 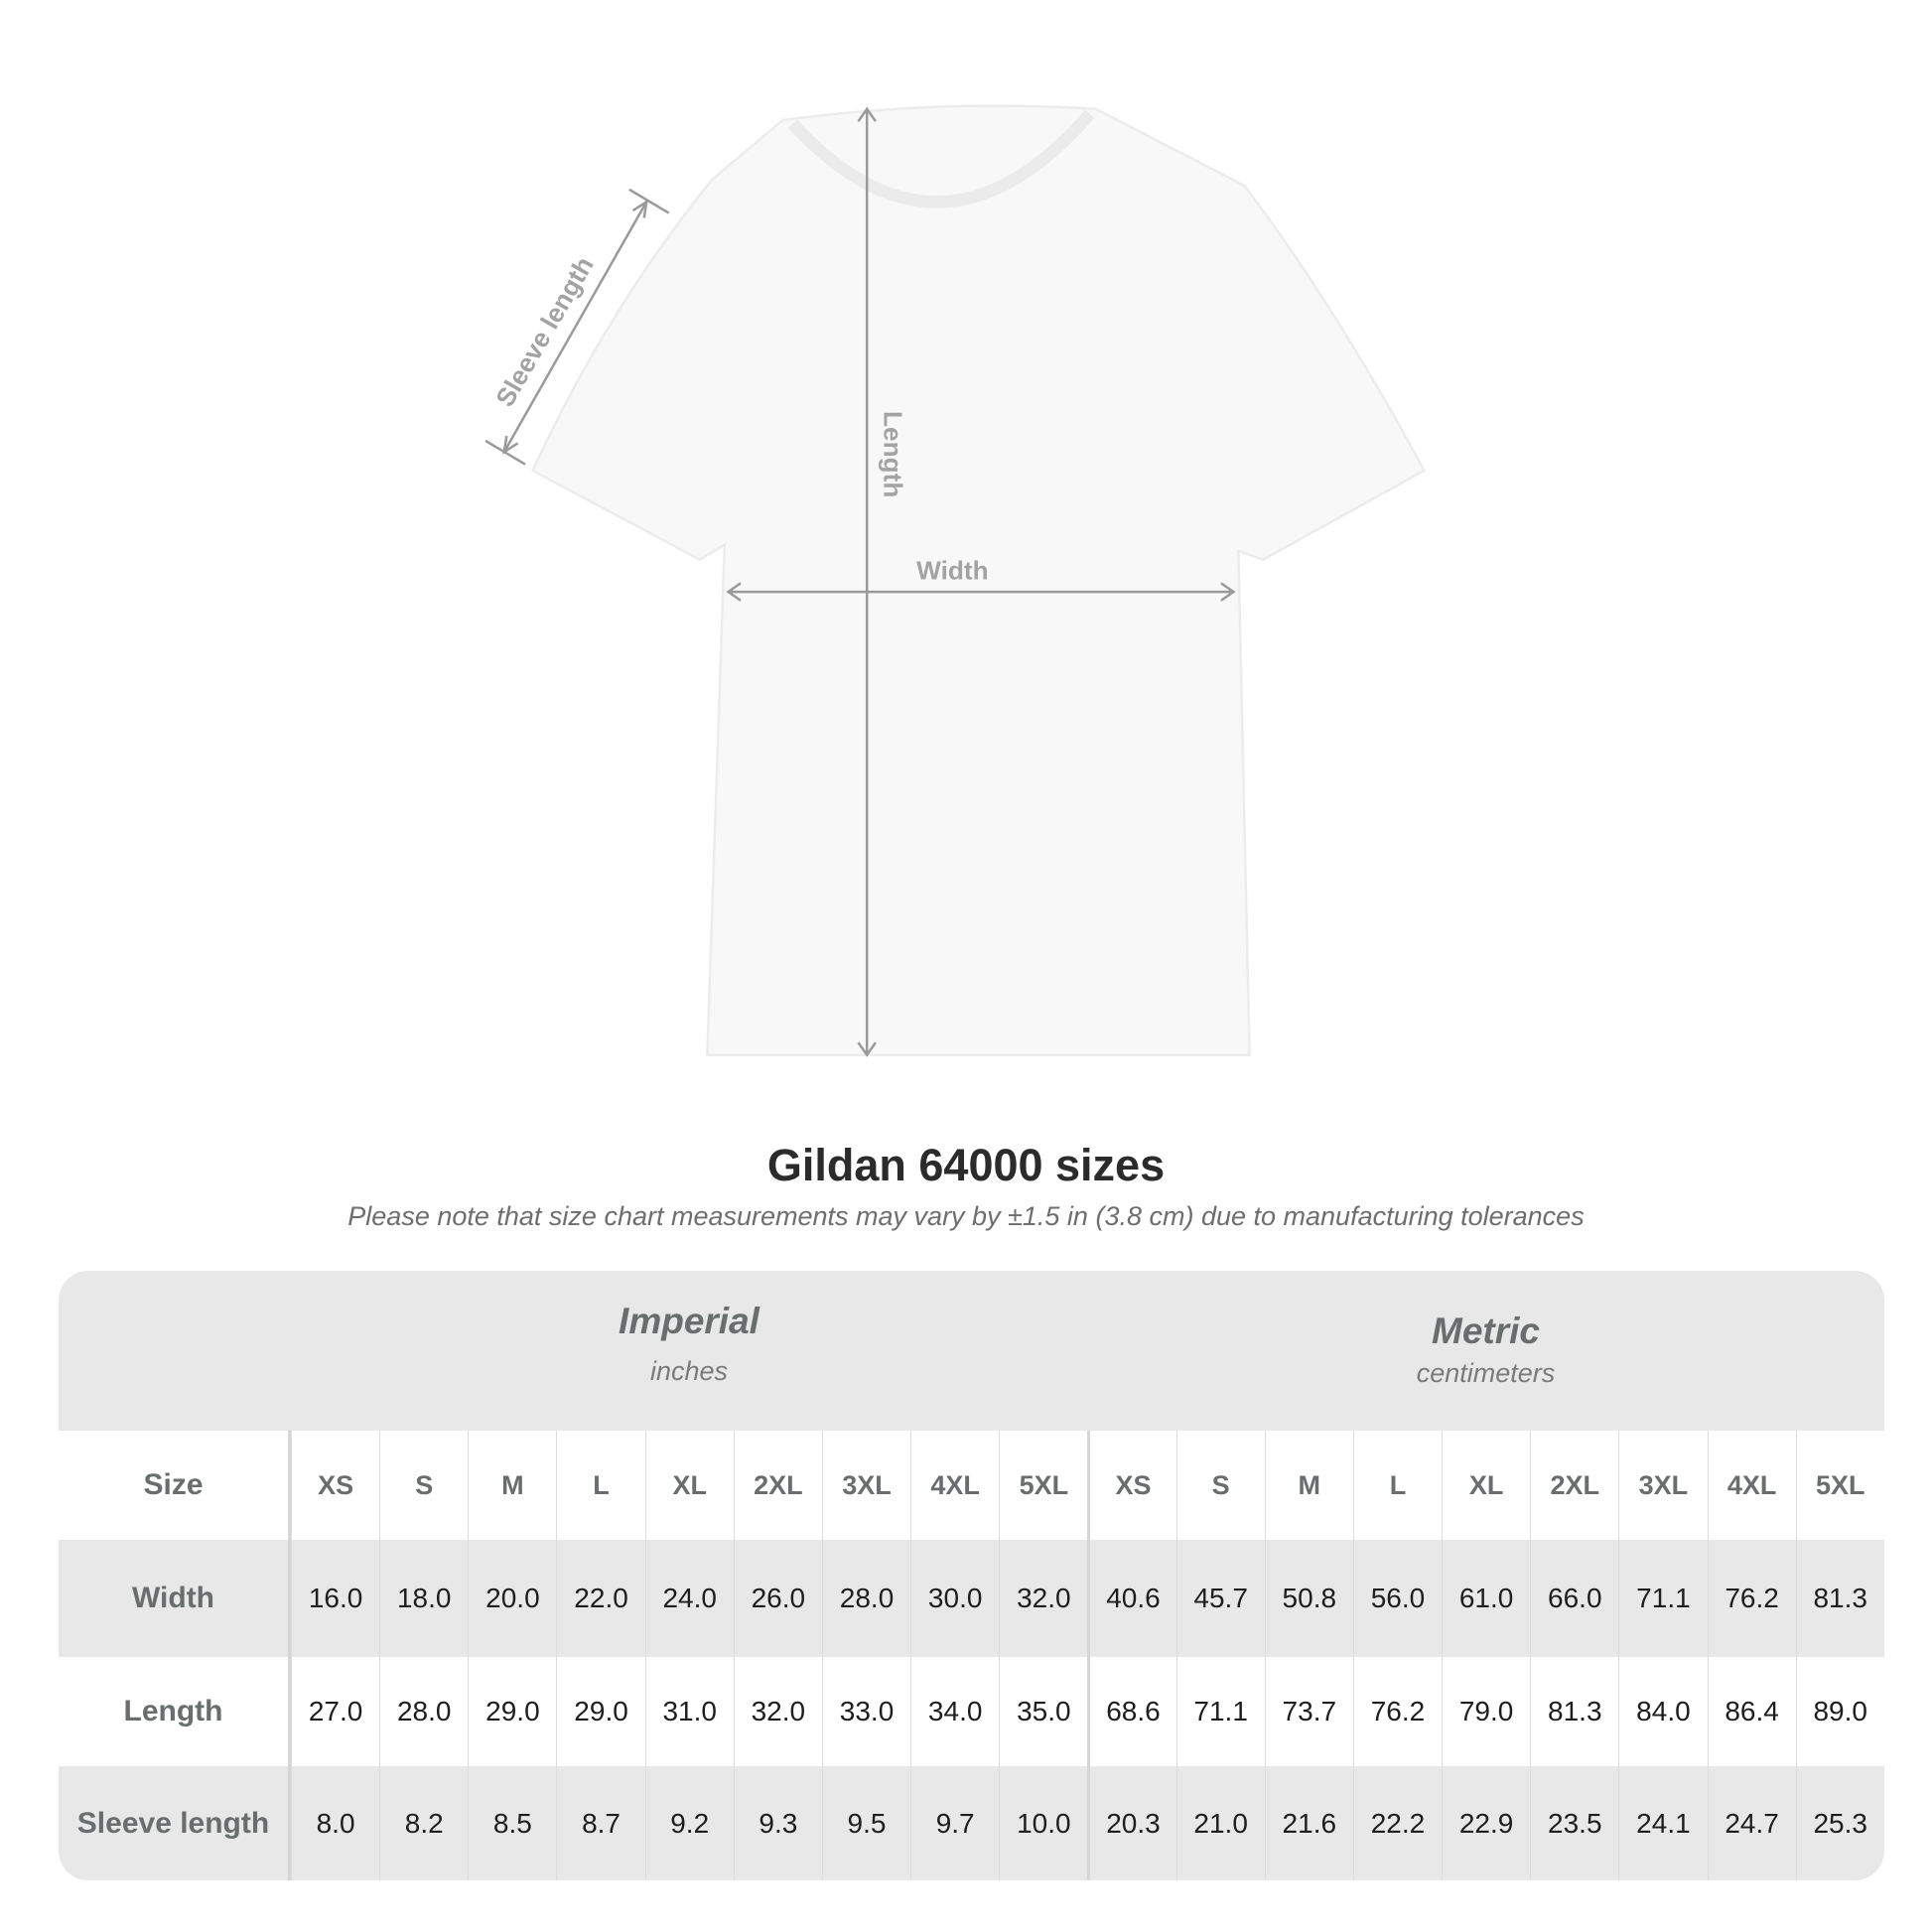 What do you see at coordinates (335, 1711) in the screenshot?
I see `imperial-value-cell: 27.0` at bounding box center [335, 1711].